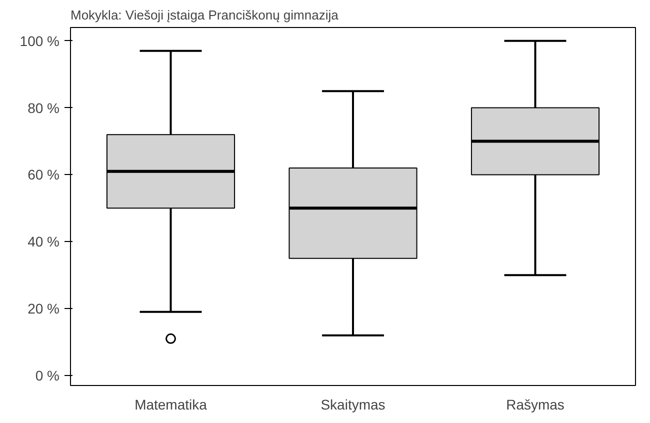 This screenshot has height=423, width=650. What do you see at coordinates (353, 404) in the screenshot?
I see `x-tick-label: Skaitymas` at bounding box center [353, 404].